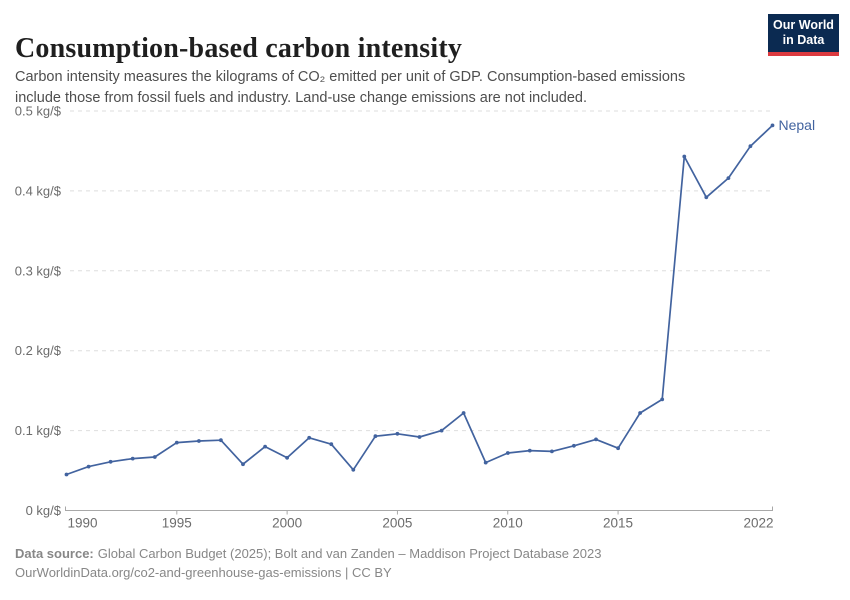 This screenshot has height=600, width=850. What do you see at coordinates (375, 436) in the screenshot?
I see `data-point-2004` at bounding box center [375, 436].